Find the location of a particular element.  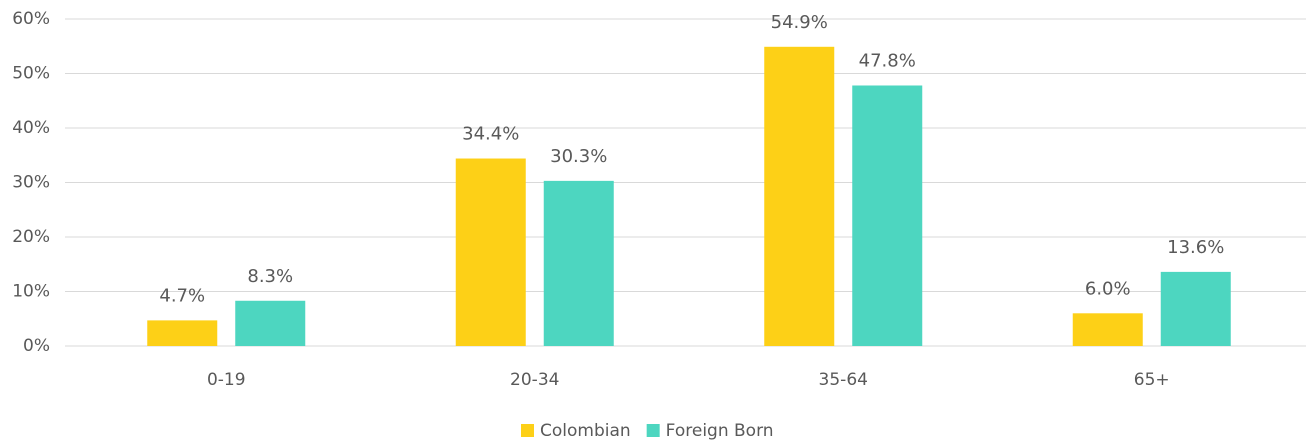

legend-label: Foreign Born is located at coordinates (720, 431).